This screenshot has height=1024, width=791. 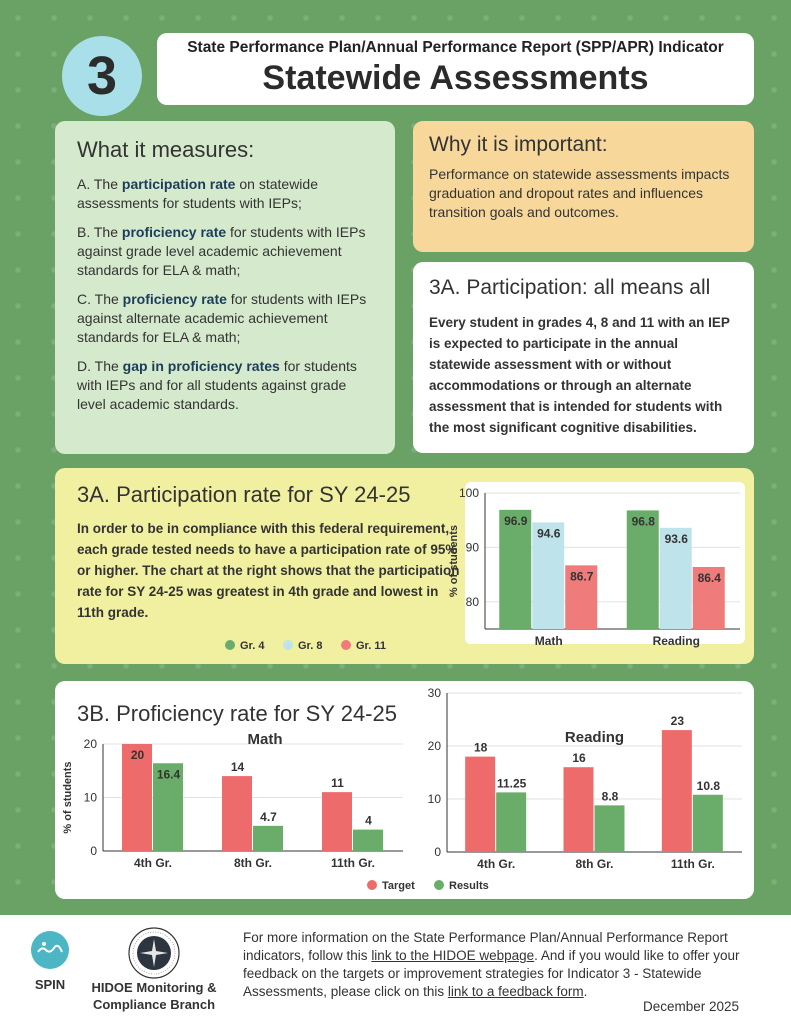 What do you see at coordinates (265, 739) in the screenshot?
I see `chart-title: Math` at bounding box center [265, 739].